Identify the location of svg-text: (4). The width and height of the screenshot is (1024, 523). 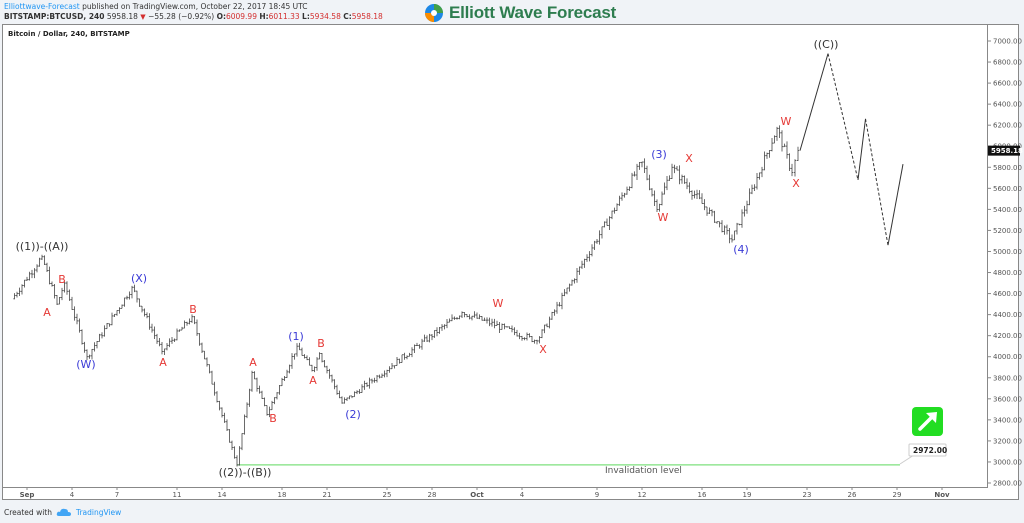
(741, 249).